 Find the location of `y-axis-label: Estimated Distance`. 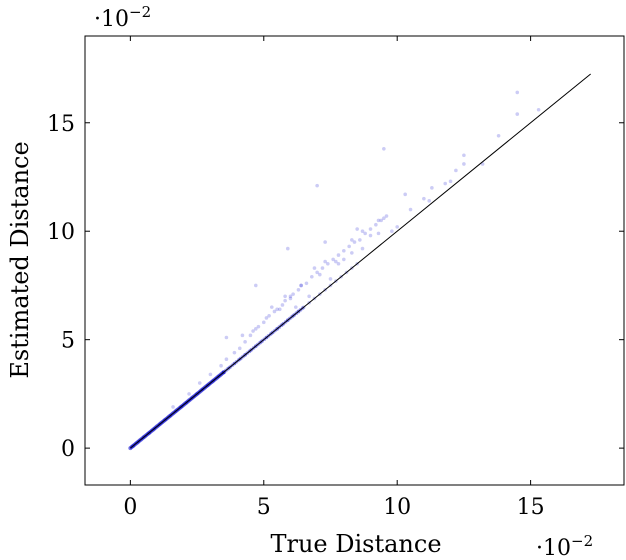

y-axis-label: Estimated Distance is located at coordinates (20, 259).